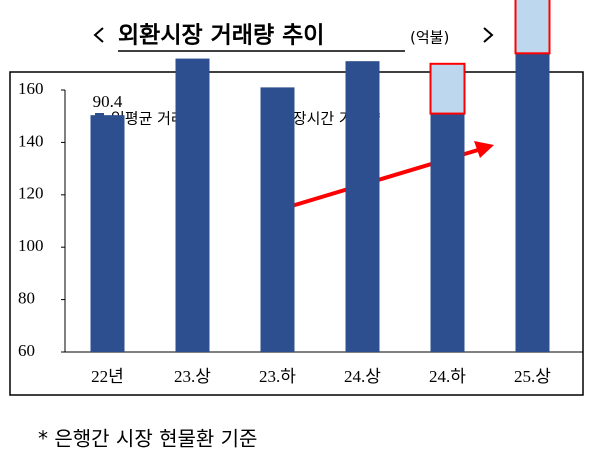 The image size is (593, 472). What do you see at coordinates (108, 101) in the screenshot?
I see `value-label: 90.4` at bounding box center [108, 101].